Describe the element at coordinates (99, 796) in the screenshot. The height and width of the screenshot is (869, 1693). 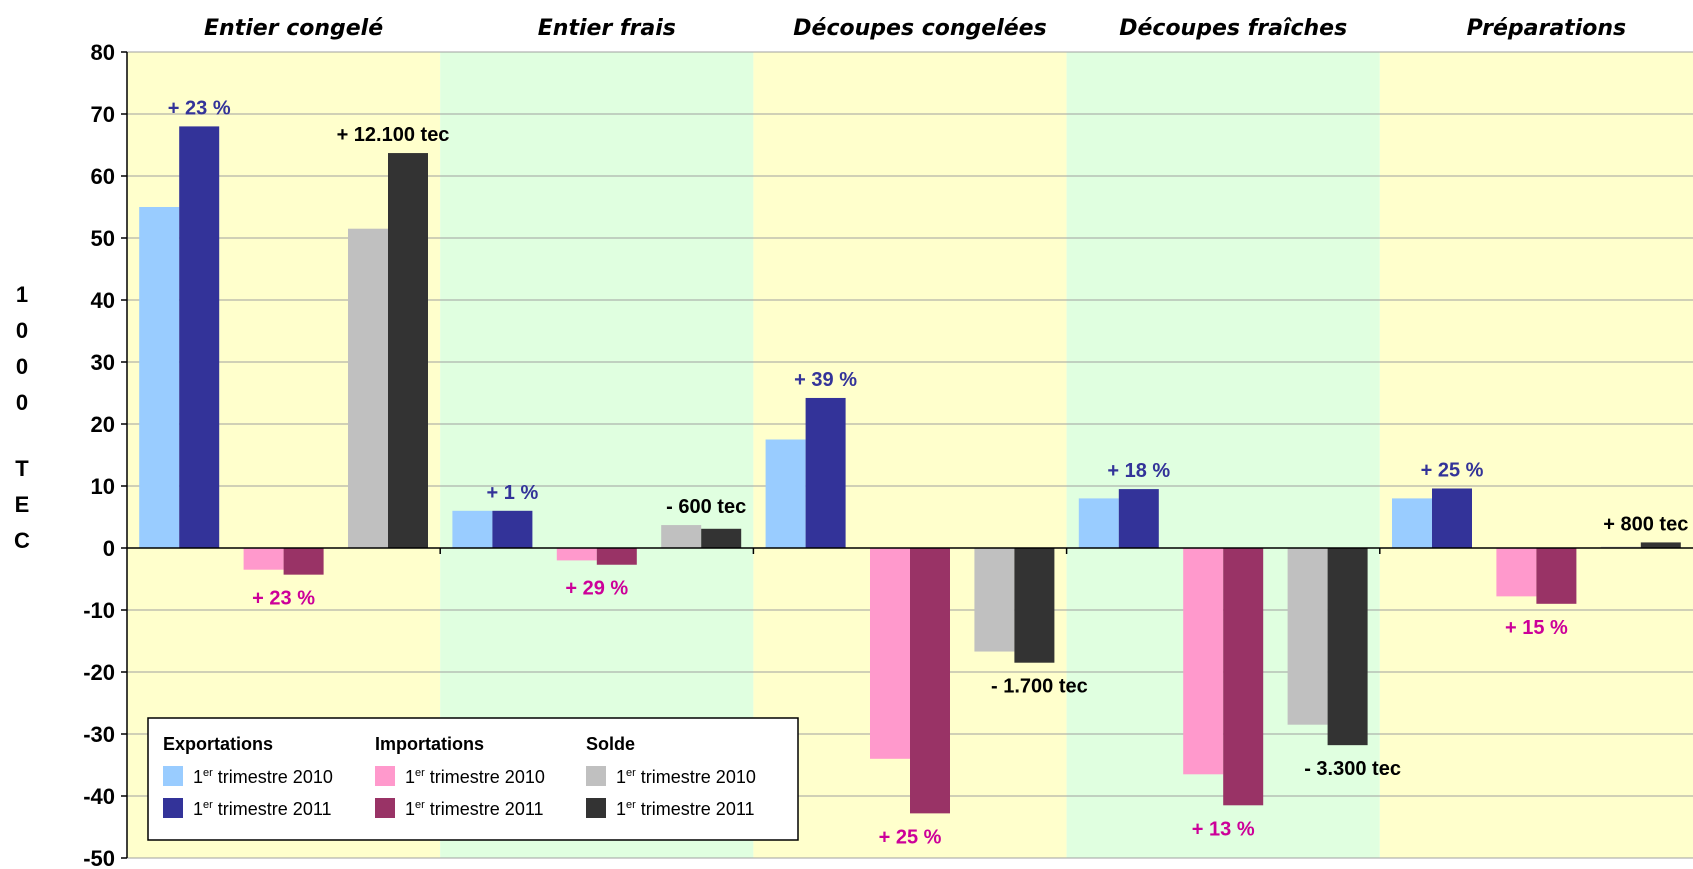
I see `y-tick-label: -40` at that location.